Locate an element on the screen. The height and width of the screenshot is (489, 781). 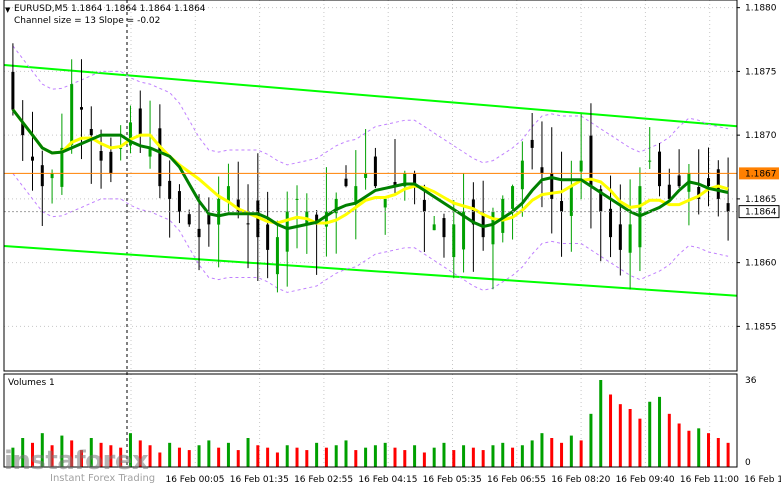
x-tick-label: 16 Feb 04:15 is located at coordinates (387, 480).